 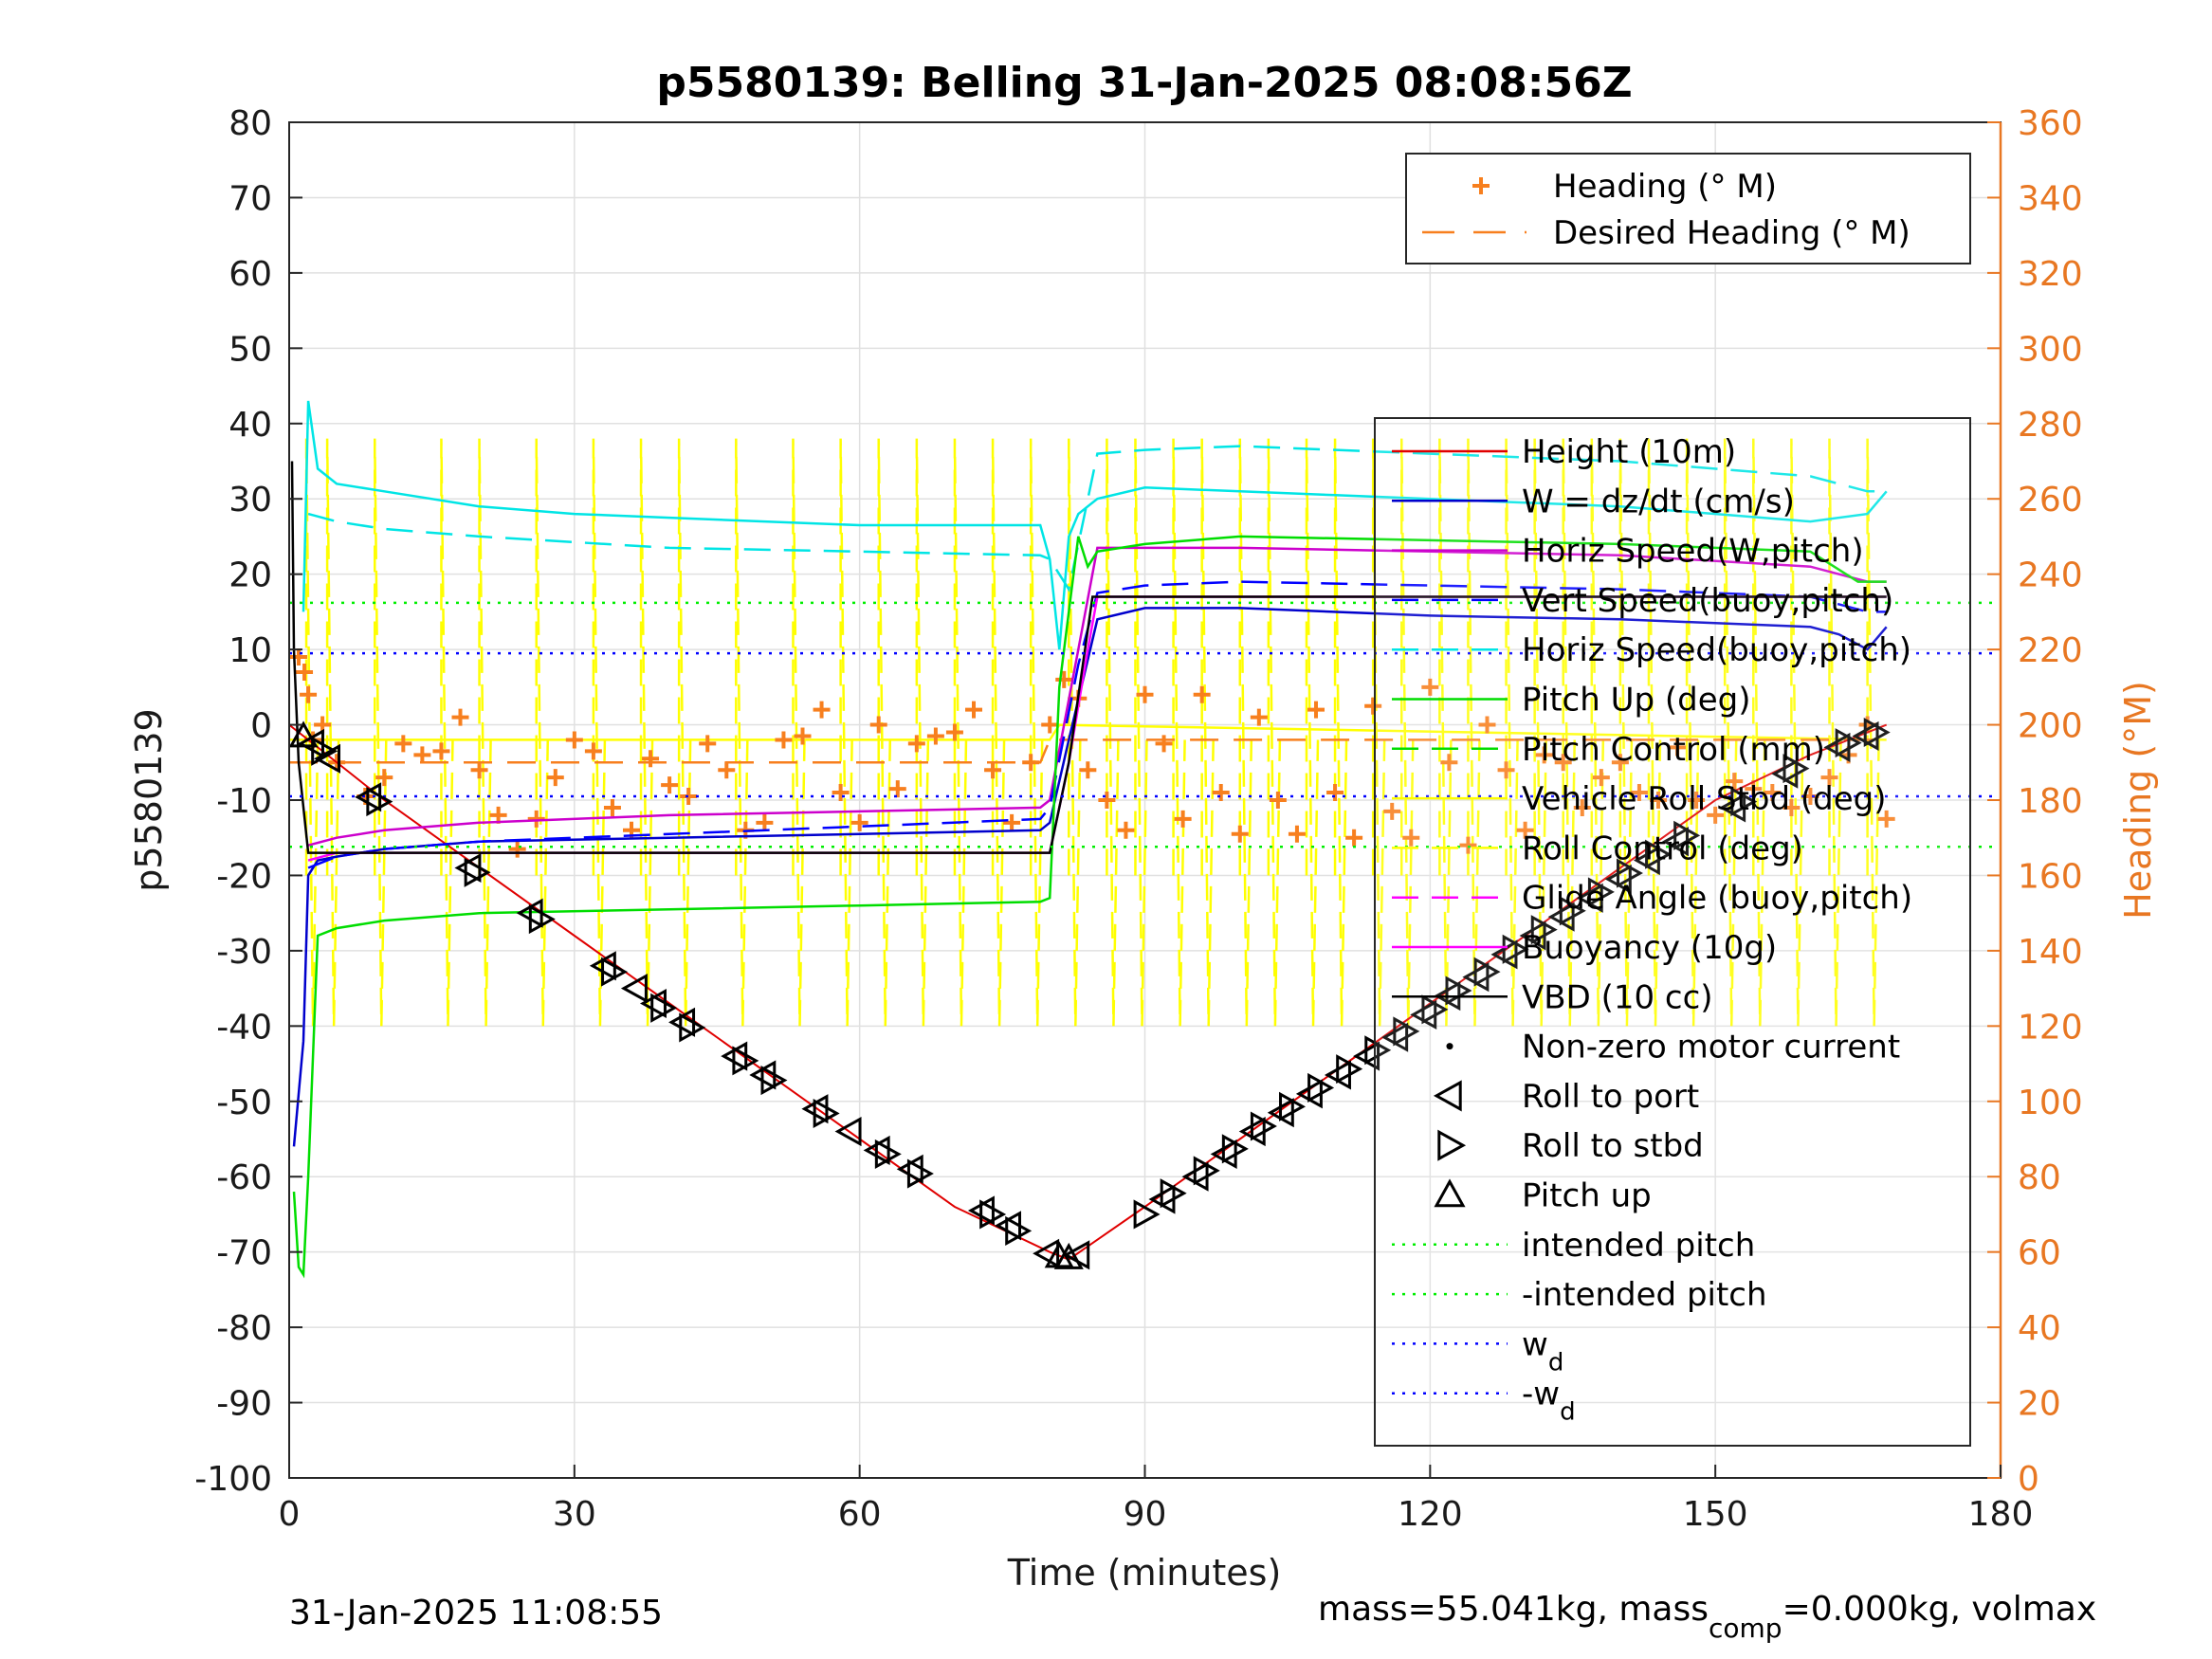 I want to click on legend-main-label-text: Buoyancy (10g), so click(x=1649, y=948).